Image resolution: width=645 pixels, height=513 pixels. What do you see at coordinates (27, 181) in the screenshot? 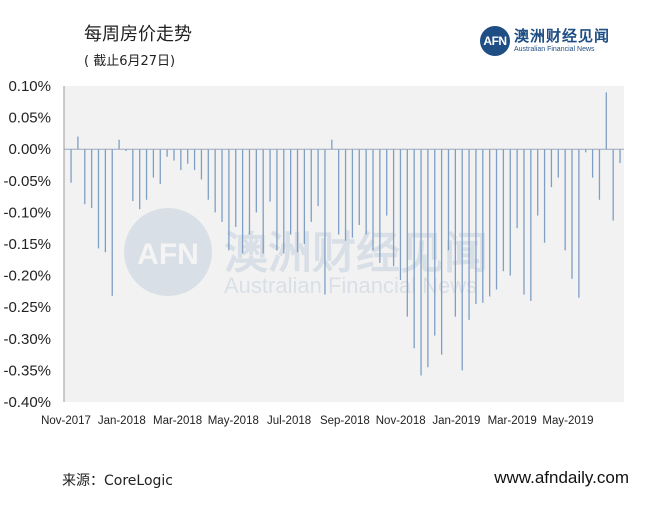
I see `y-tick-label: -0.05%` at bounding box center [27, 181].